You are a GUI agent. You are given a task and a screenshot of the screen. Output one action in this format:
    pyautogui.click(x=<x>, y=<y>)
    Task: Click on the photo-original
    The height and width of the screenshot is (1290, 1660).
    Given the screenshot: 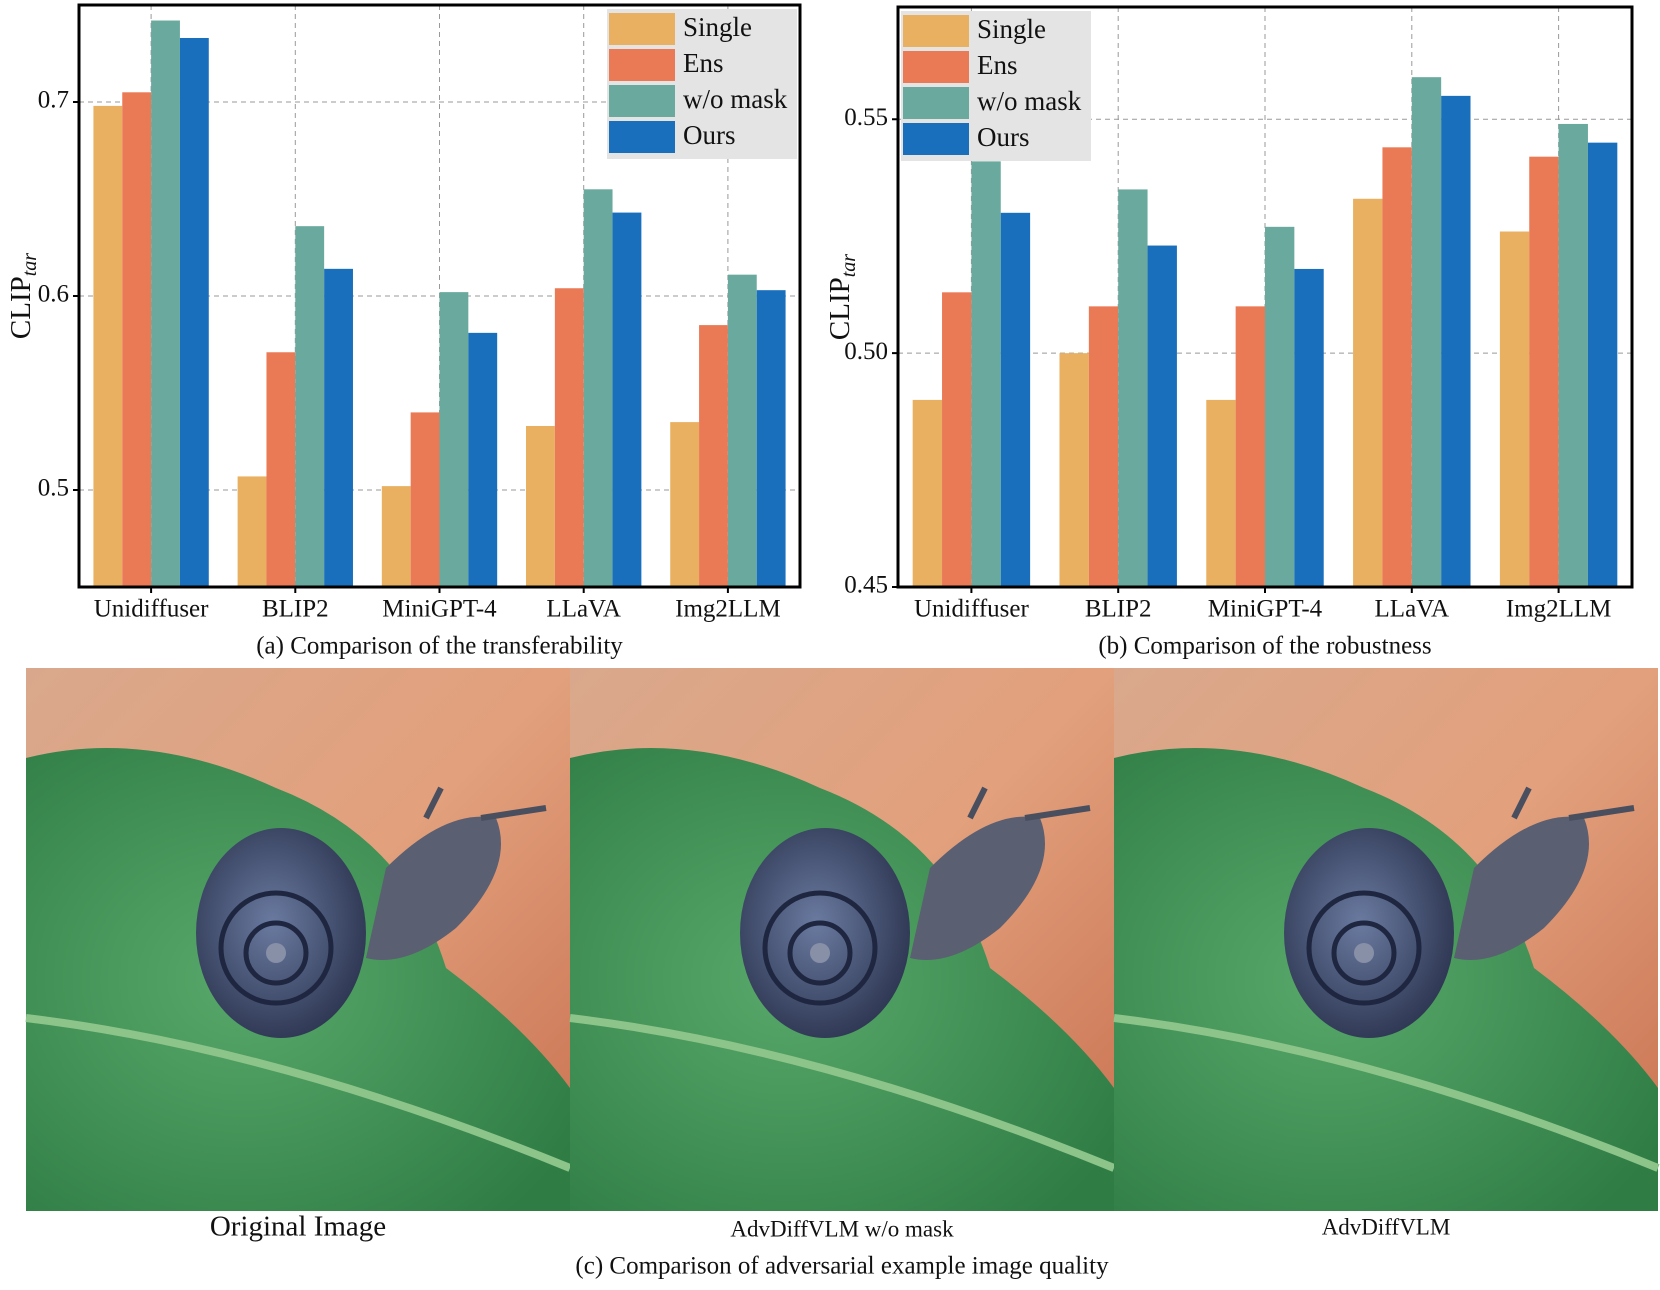 What is the action you would take?
    pyautogui.click(x=298, y=939)
    